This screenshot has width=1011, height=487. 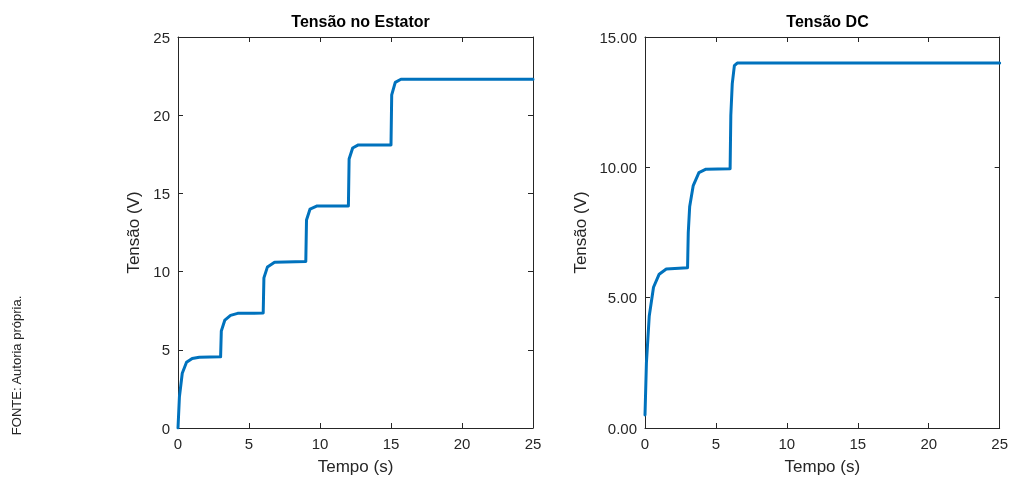 I want to click on y-tick-label: 10.00, so click(x=618, y=167).